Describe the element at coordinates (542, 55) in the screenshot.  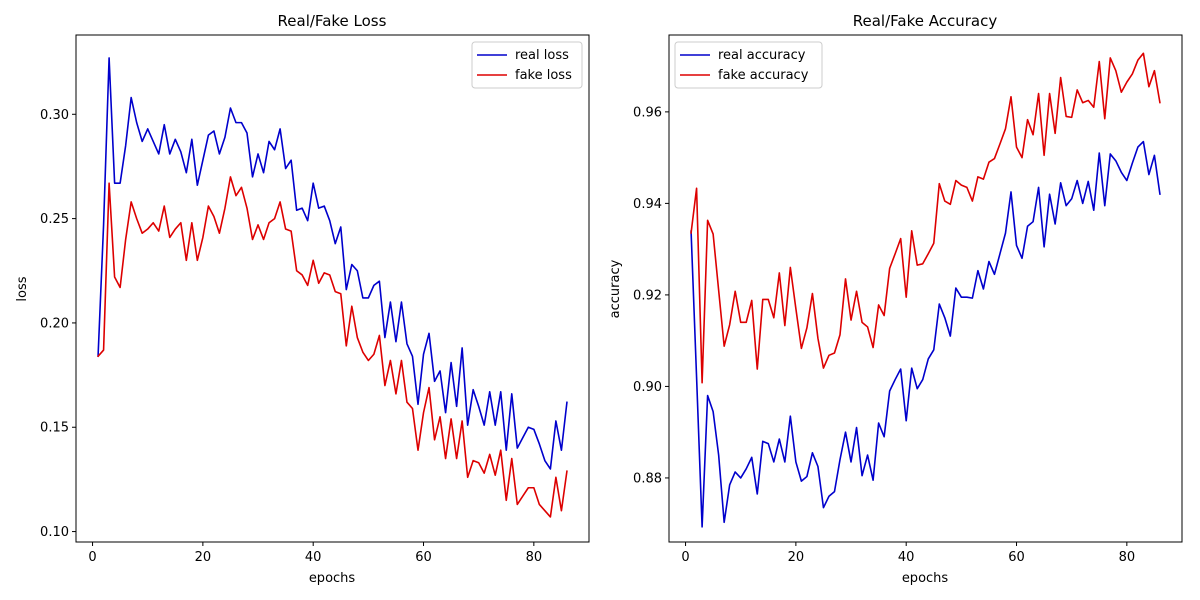
I see `legend-label-real-loss: real loss` at that location.